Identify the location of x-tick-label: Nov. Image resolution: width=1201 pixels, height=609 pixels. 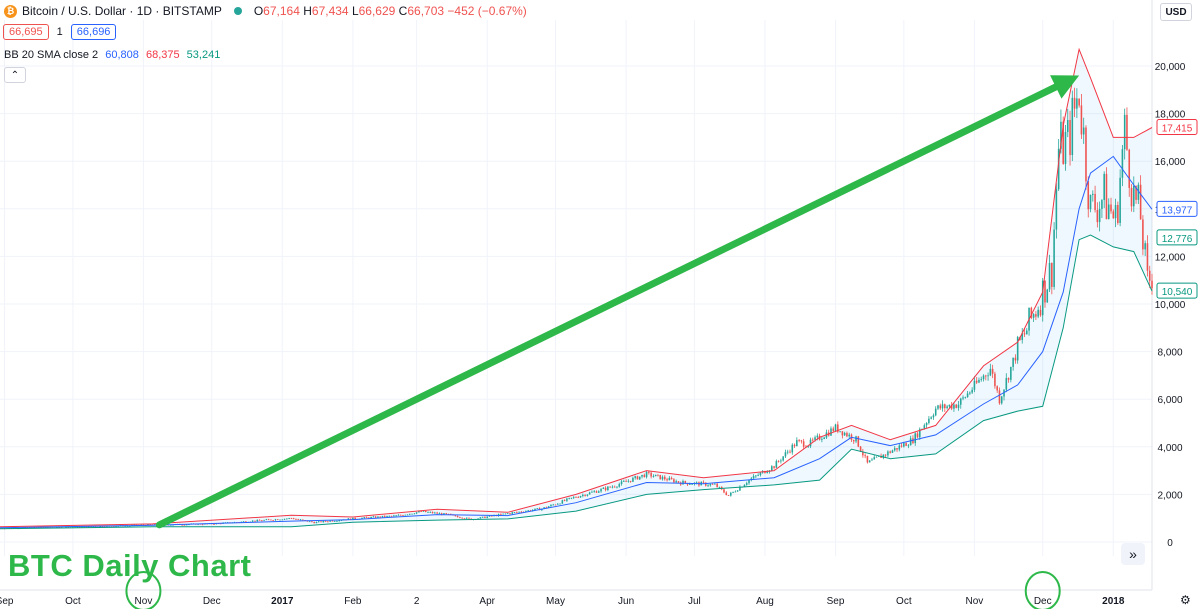
(144, 601).